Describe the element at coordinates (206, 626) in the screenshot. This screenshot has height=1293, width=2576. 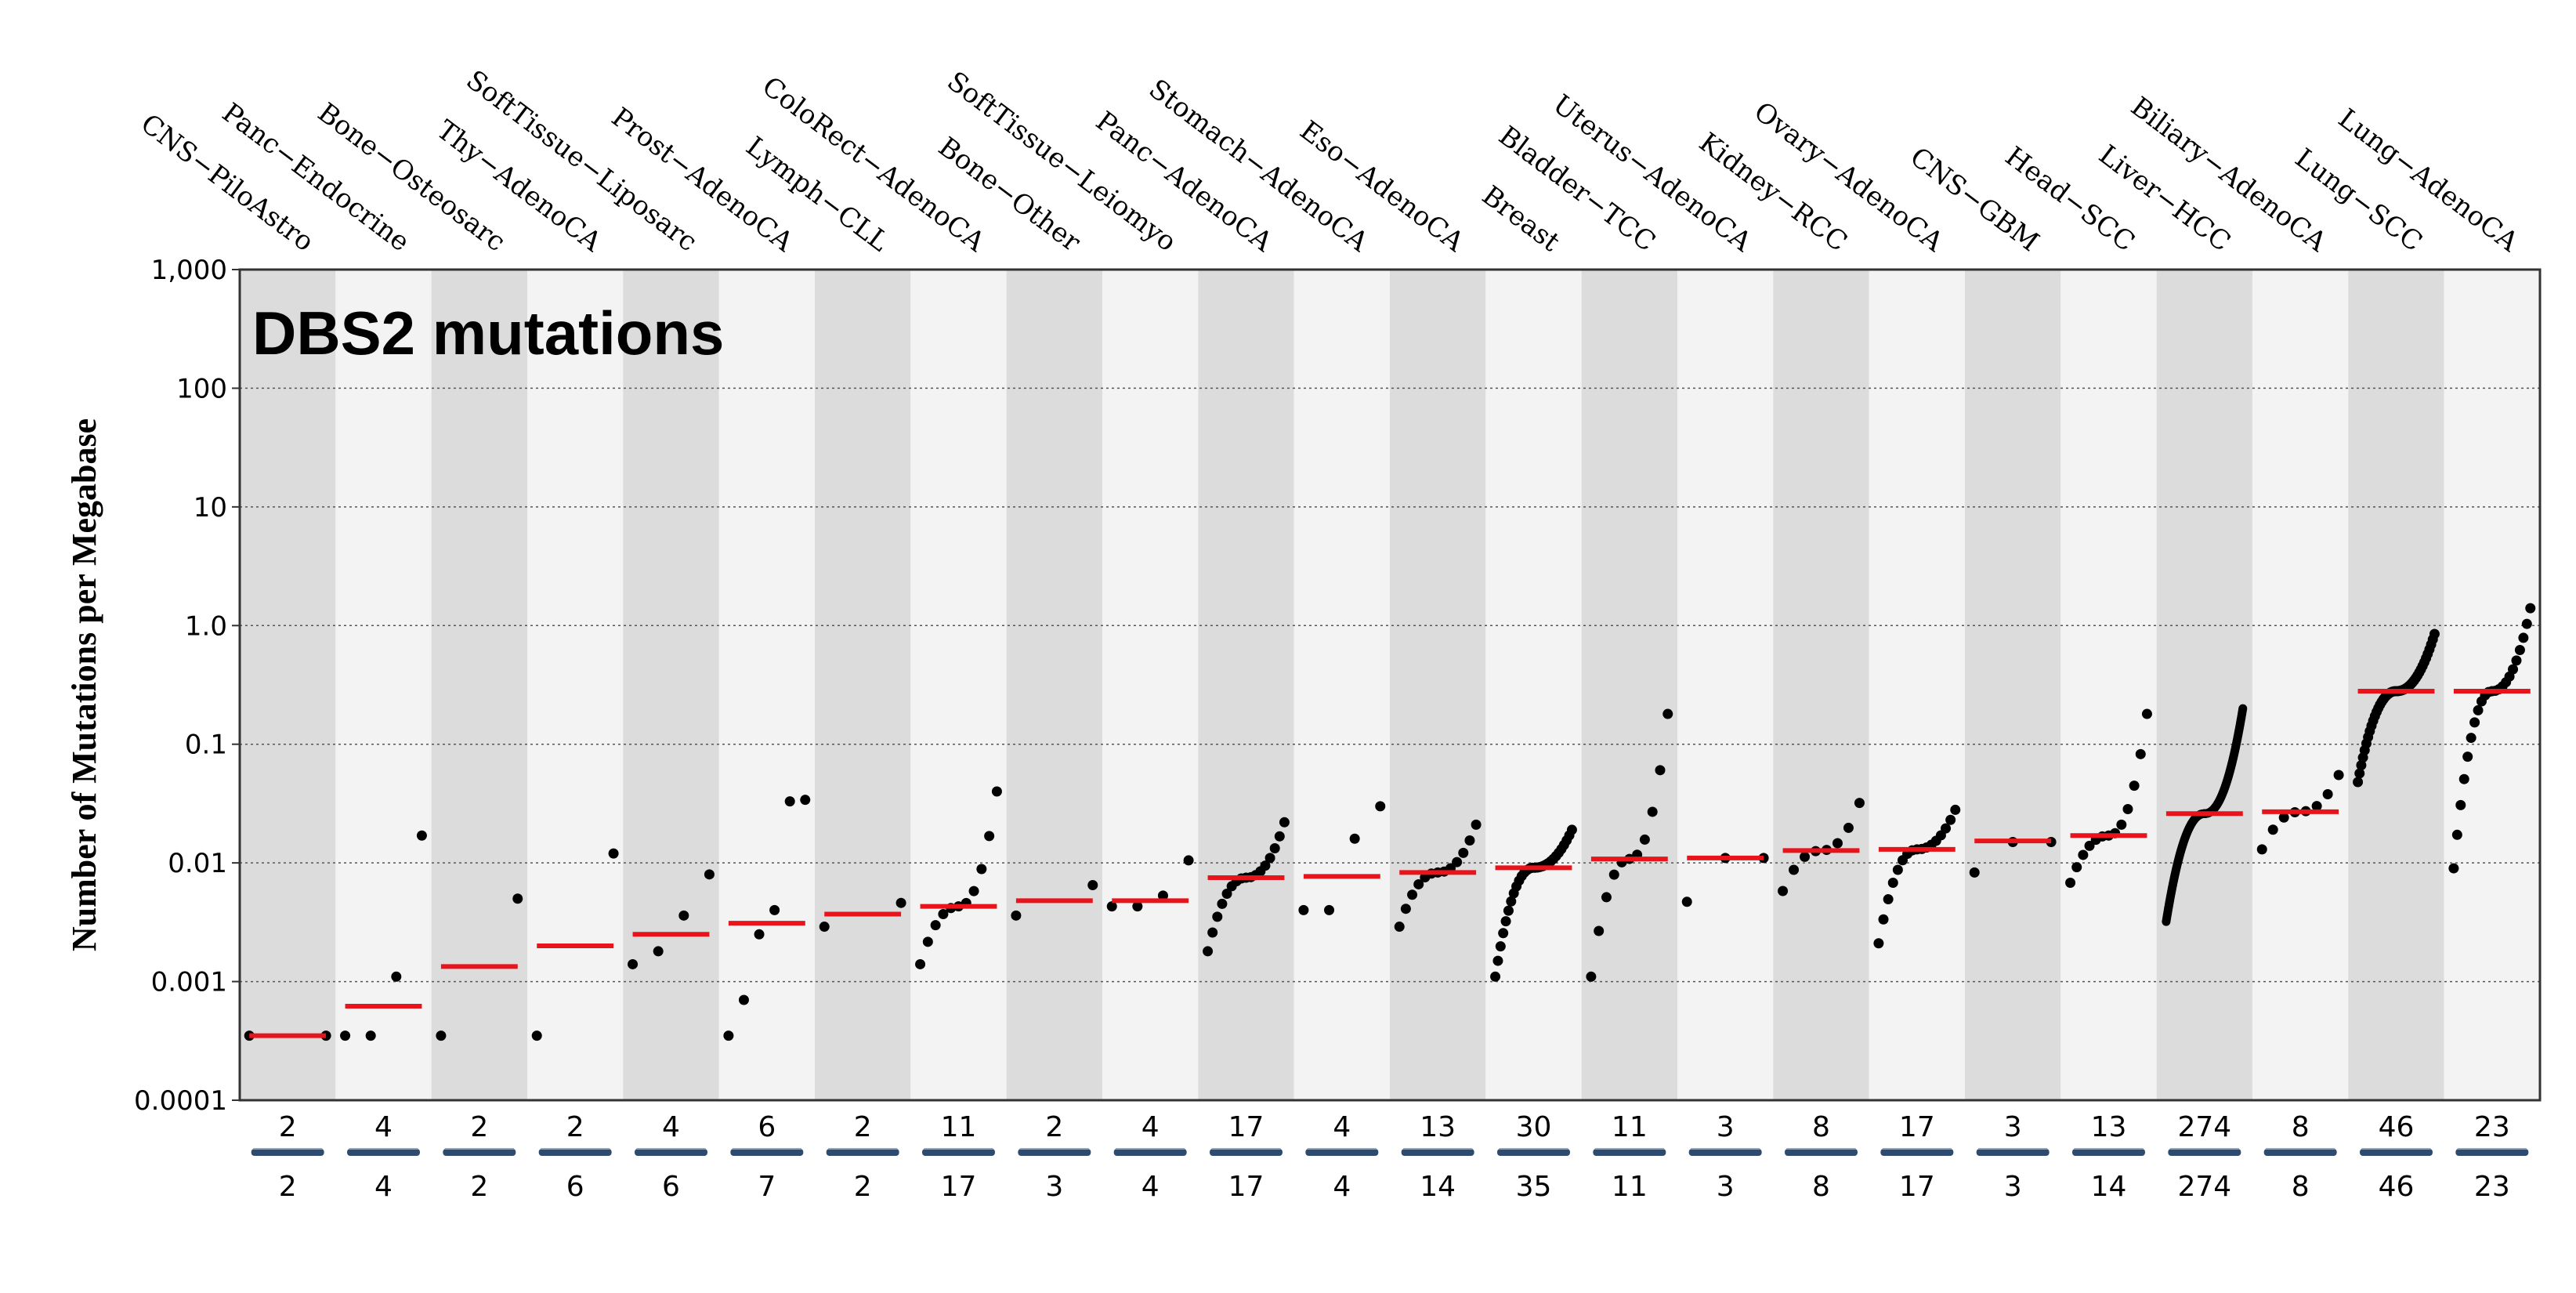
I see `y-tick-label: 1.0` at that location.